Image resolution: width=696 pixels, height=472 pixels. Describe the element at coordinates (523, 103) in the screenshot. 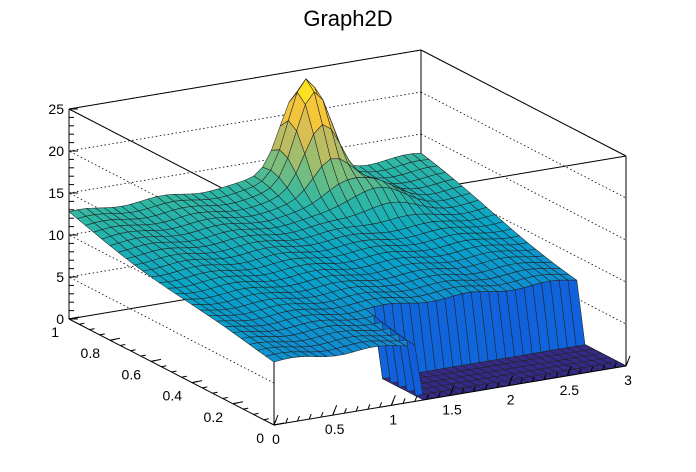

I see `box-edge-top-right` at that location.